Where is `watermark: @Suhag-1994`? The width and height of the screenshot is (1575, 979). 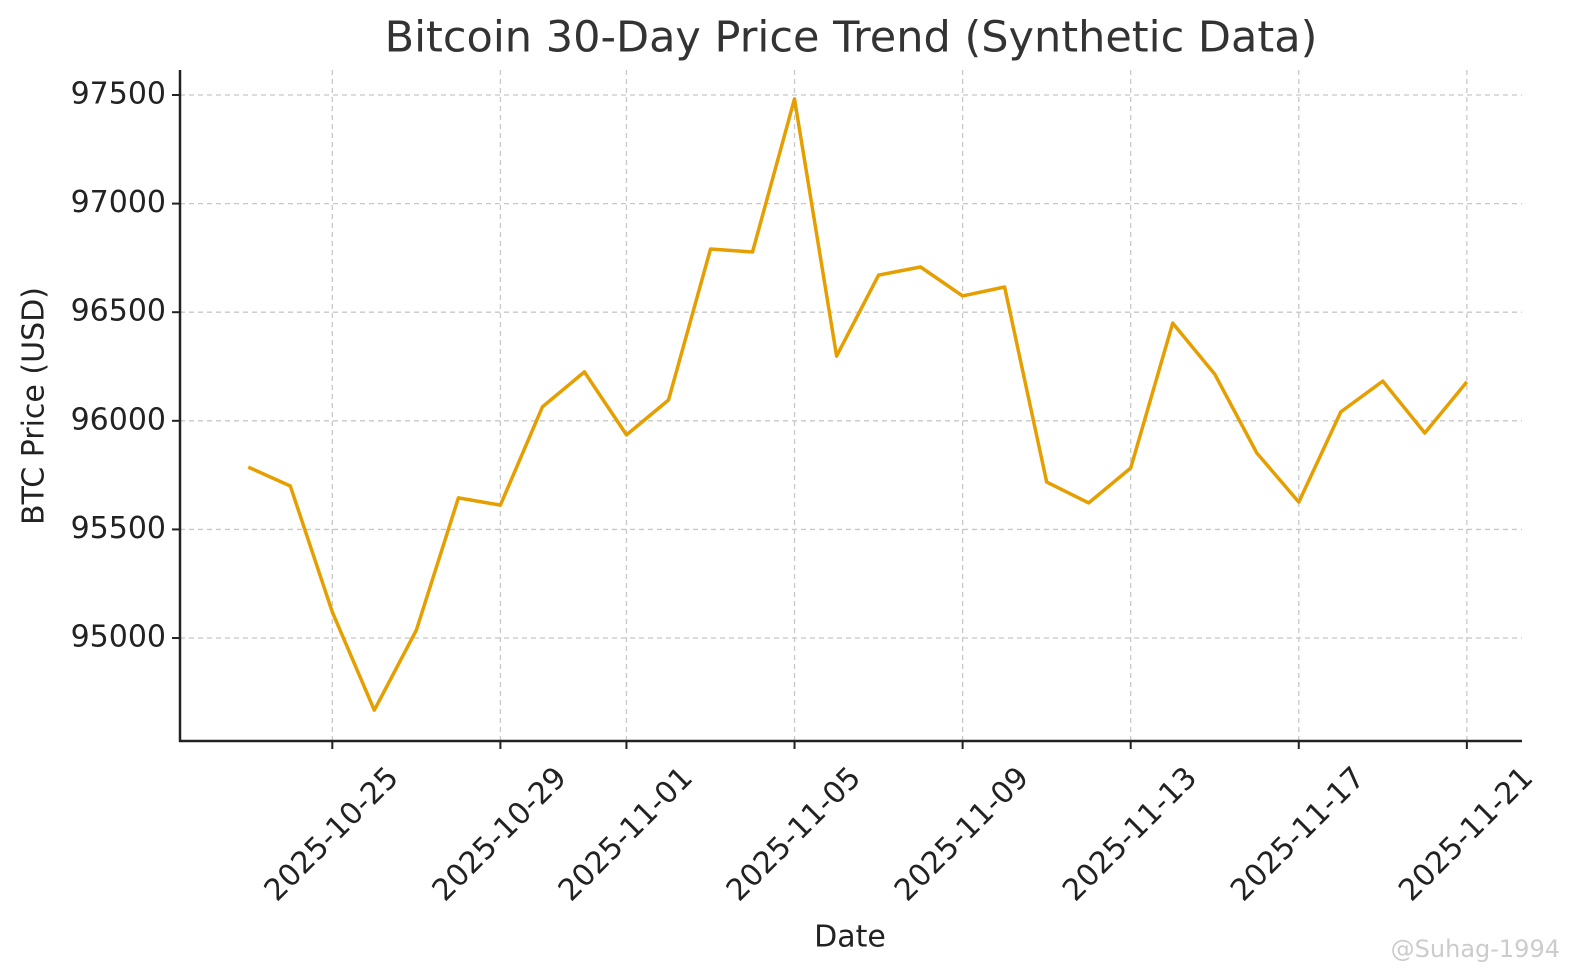 watermark: @Suhag-1994 is located at coordinates (1475, 949).